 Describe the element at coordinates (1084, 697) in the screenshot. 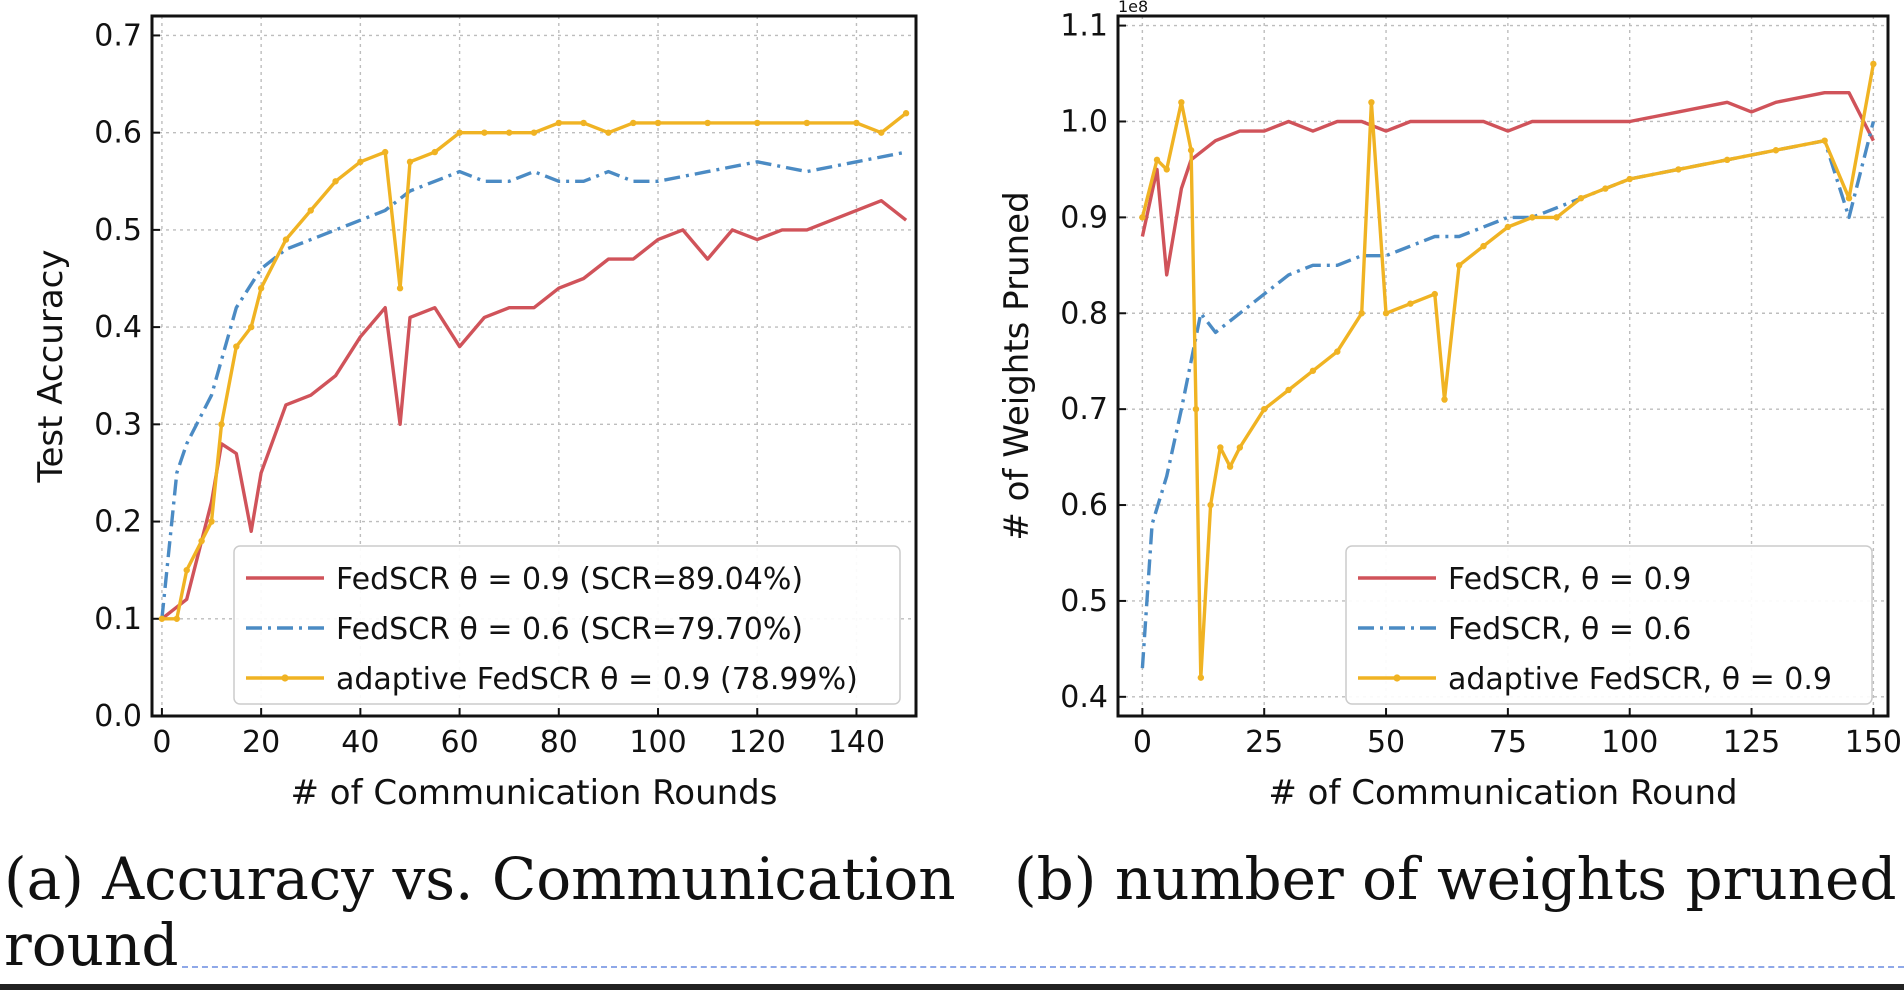

I see `chart-b-ytick-label-0: 0.4` at that location.